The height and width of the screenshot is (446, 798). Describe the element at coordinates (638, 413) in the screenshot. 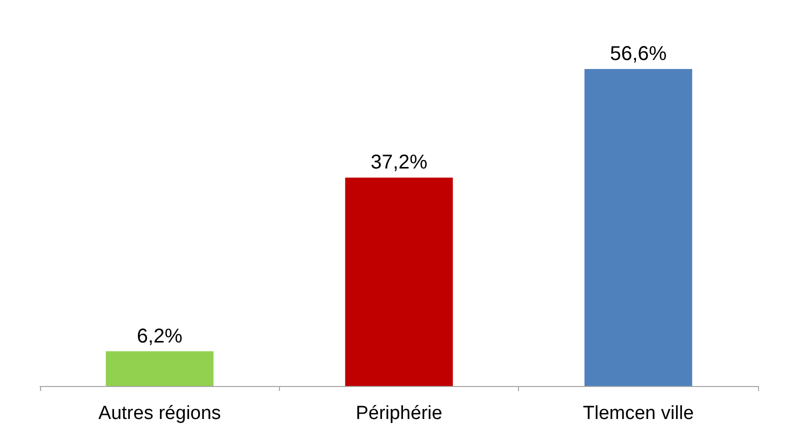

I see `x-tick-label: Tlemcen ville` at that location.